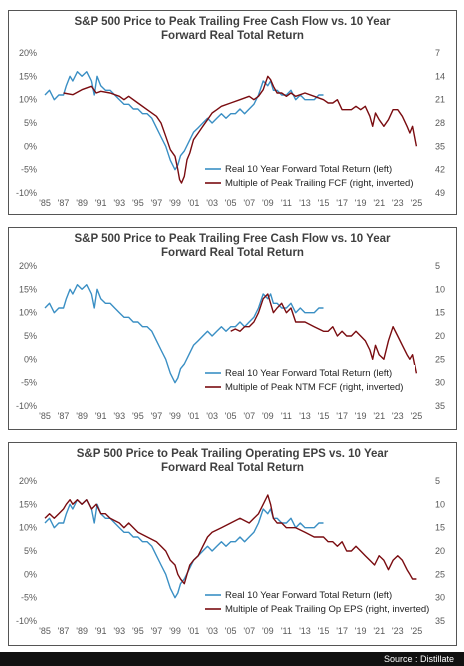 The width and height of the screenshot is (464, 666). What do you see at coordinates (440, 406) in the screenshot?
I see `y-right-tick-label: 35` at bounding box center [440, 406].